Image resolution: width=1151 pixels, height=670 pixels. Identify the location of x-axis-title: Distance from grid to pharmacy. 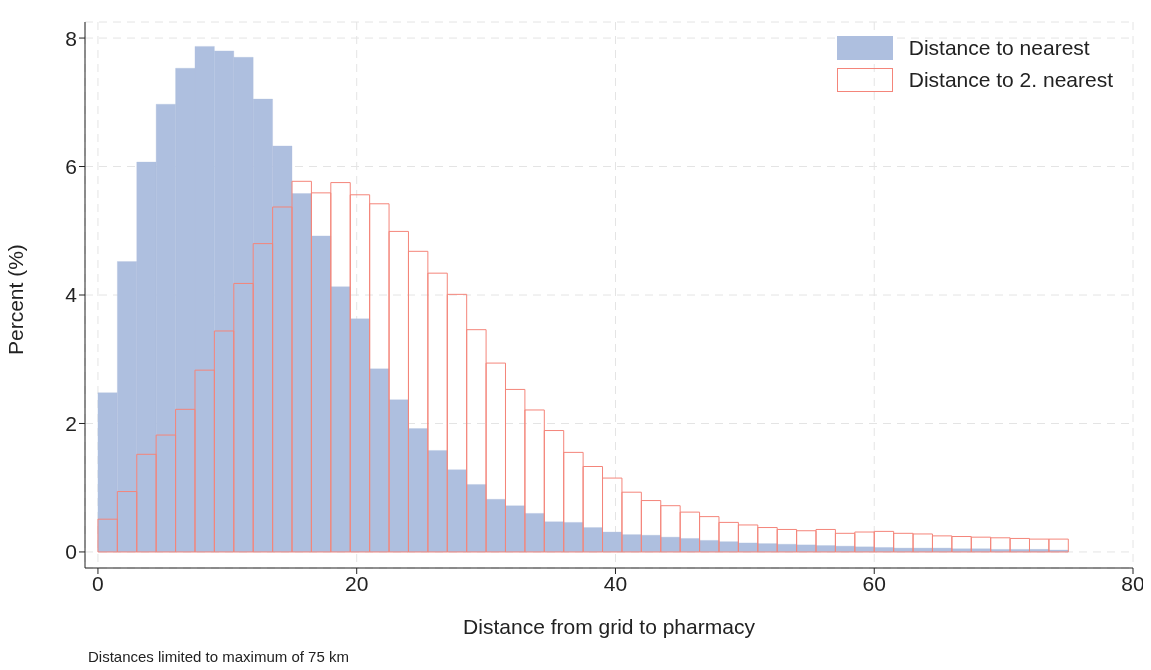
(609, 626).